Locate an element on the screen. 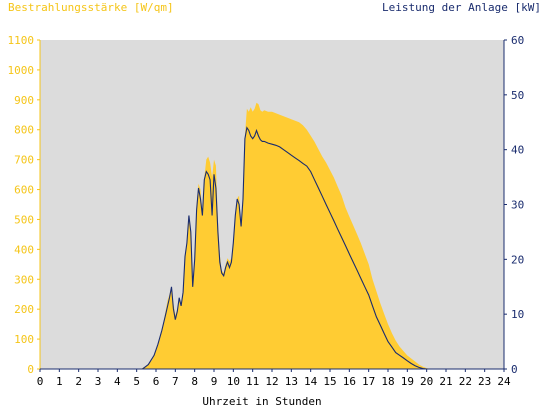 The image size is (544, 408). x-tick-label: 0 is located at coordinates (40, 381).